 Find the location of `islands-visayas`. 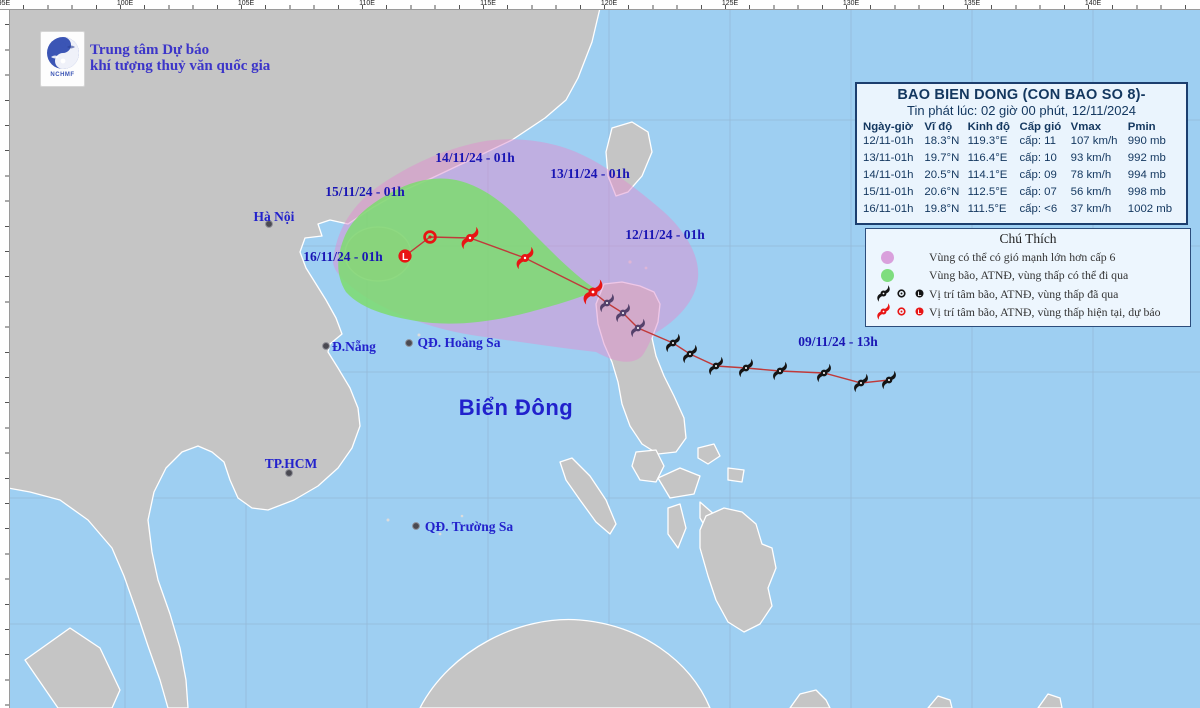

islands-visayas is located at coordinates (701, 496).